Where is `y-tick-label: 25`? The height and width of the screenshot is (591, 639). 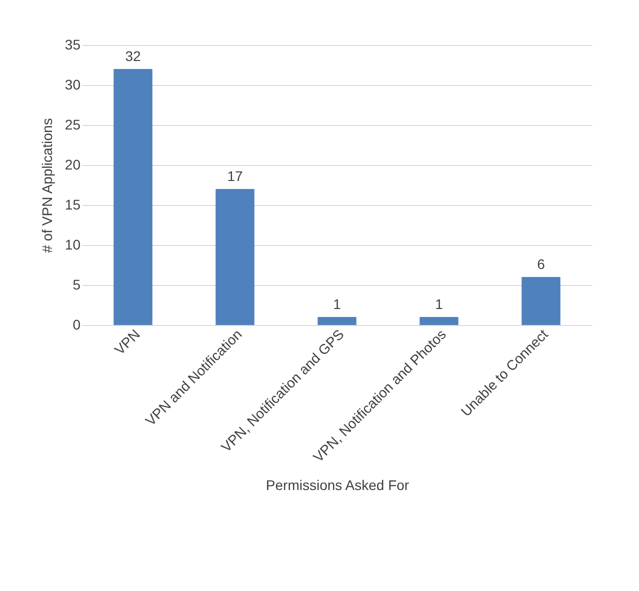
y-tick-label: 25 is located at coordinates (72, 124).